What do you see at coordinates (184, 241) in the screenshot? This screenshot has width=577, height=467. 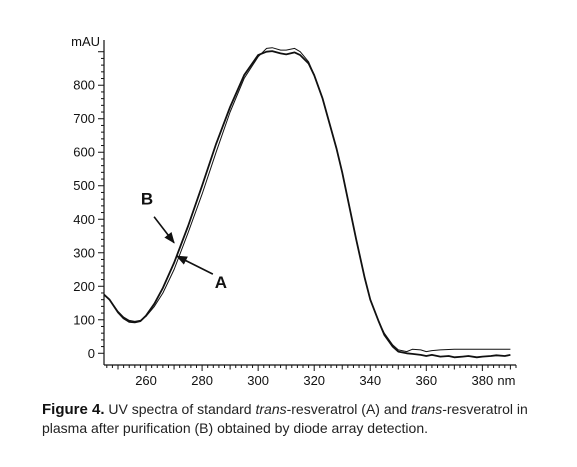 I see `annotation-layer: AB` at bounding box center [184, 241].